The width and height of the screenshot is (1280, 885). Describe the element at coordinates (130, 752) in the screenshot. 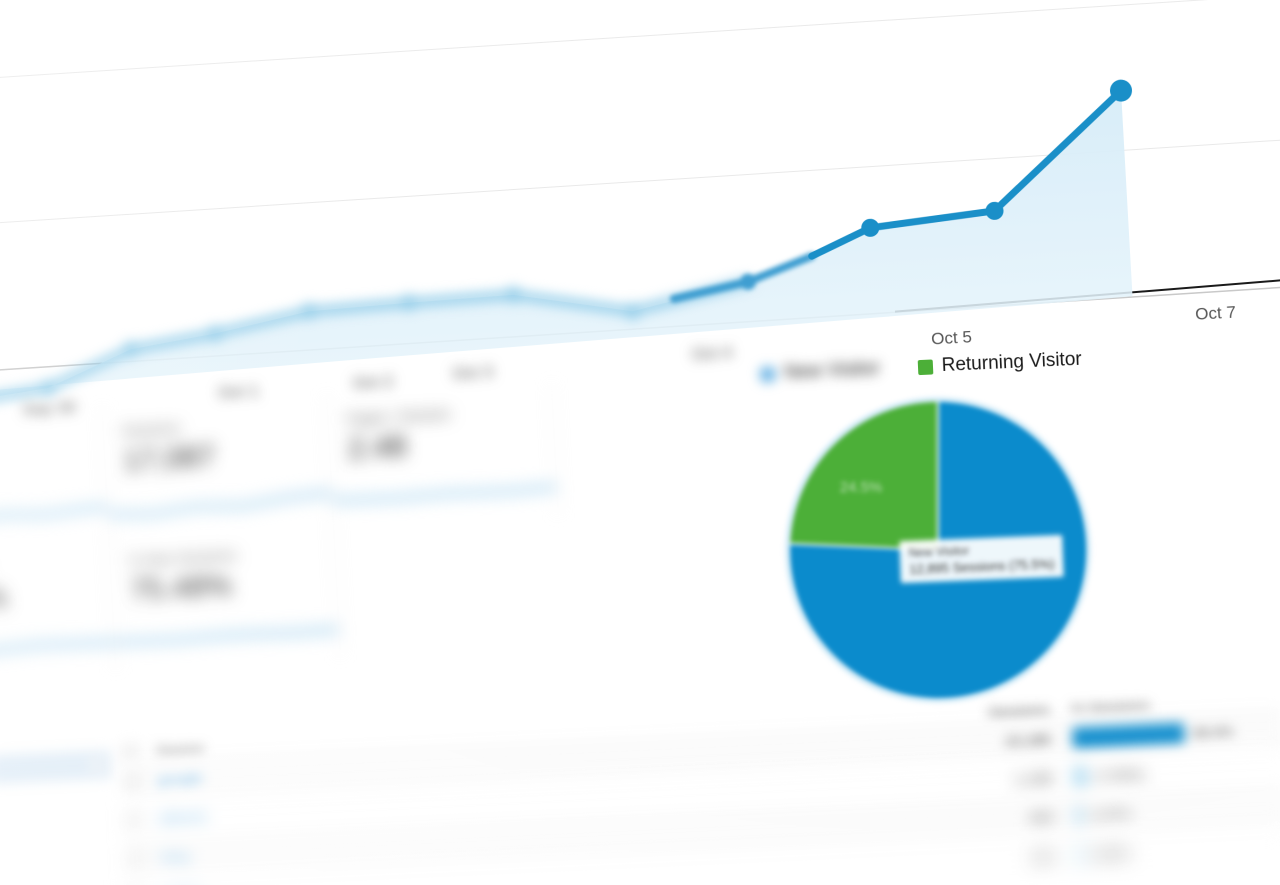

I see `select-all-checkbox` at that location.